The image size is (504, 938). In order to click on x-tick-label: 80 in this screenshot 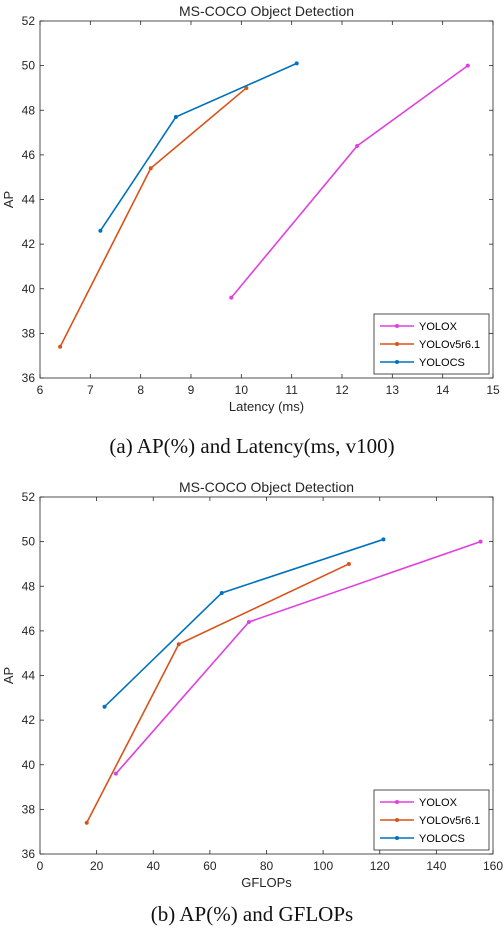, I will do `click(267, 866)`.